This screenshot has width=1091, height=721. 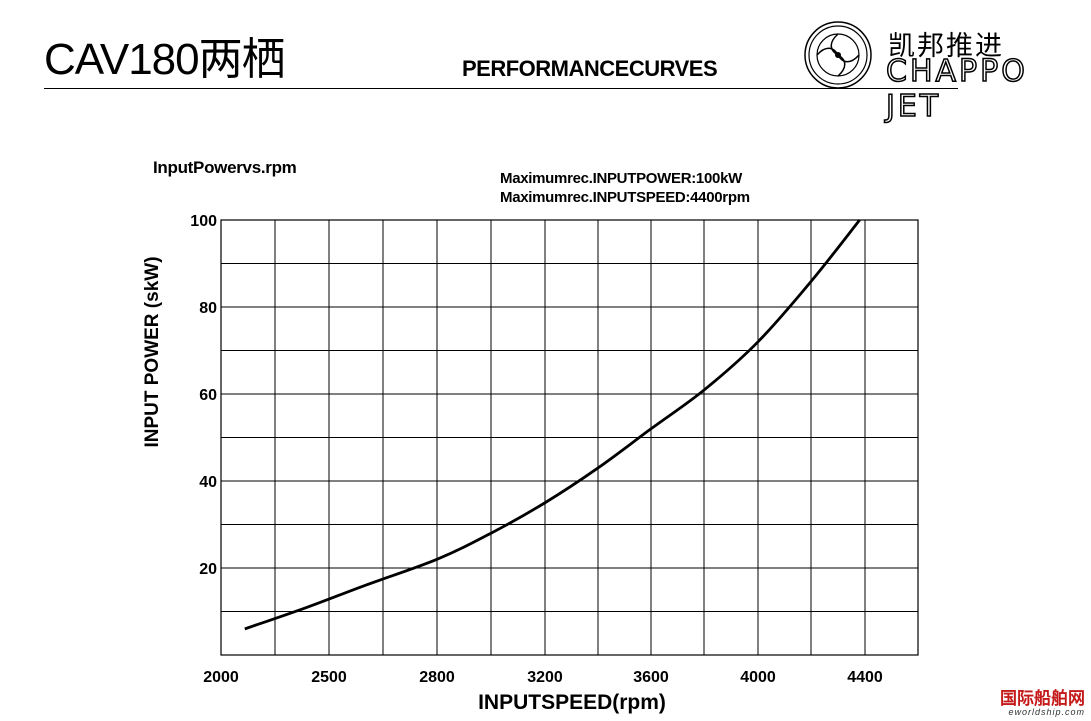 I want to click on watermark-main: 国际船舶网, so click(x=1042, y=699).